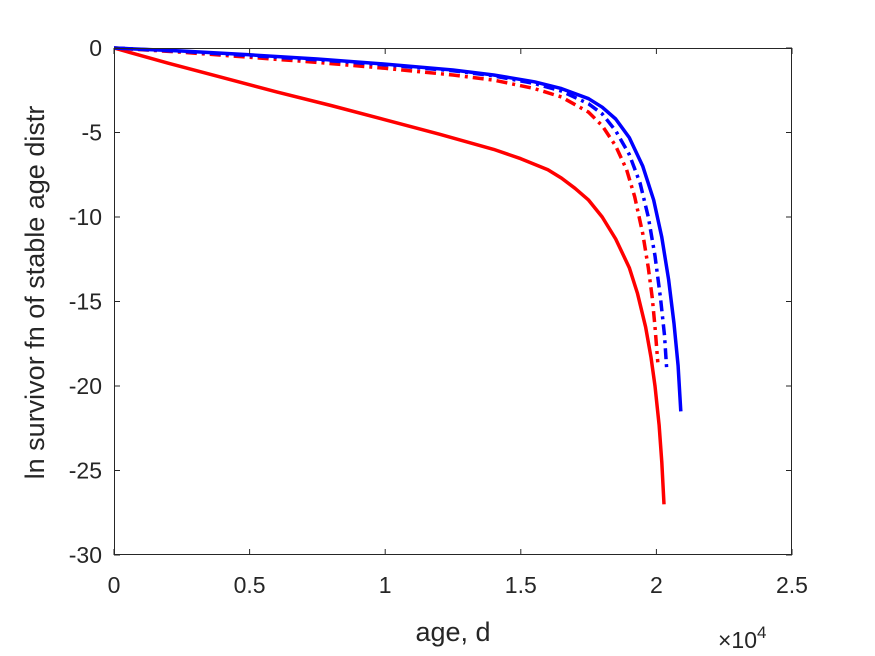 Image resolution: width=875 pixels, height=656 pixels. I want to click on x-tick-label: 2.5, so click(792, 585).